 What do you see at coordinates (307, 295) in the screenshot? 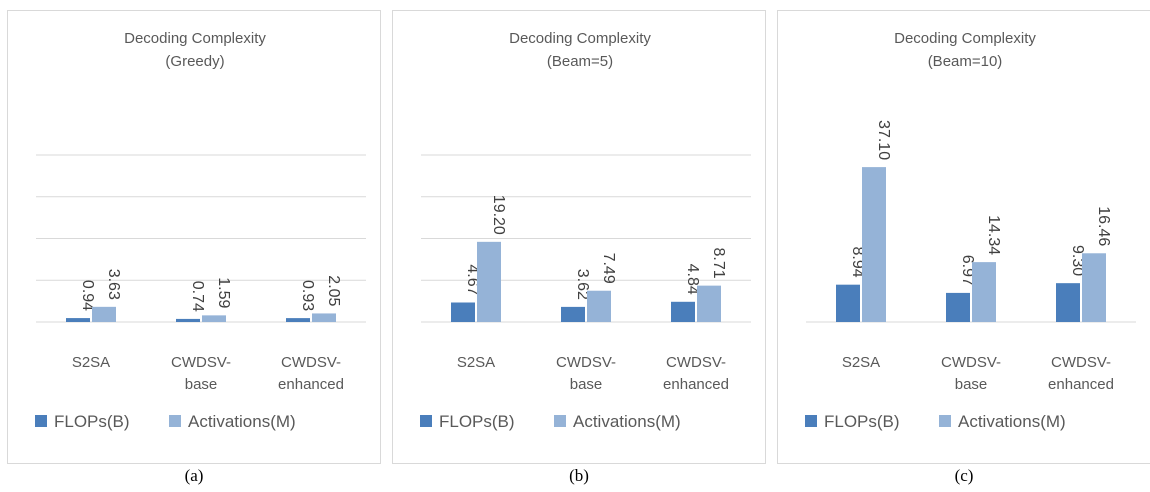
I see `data-label: 0.93` at bounding box center [307, 295].